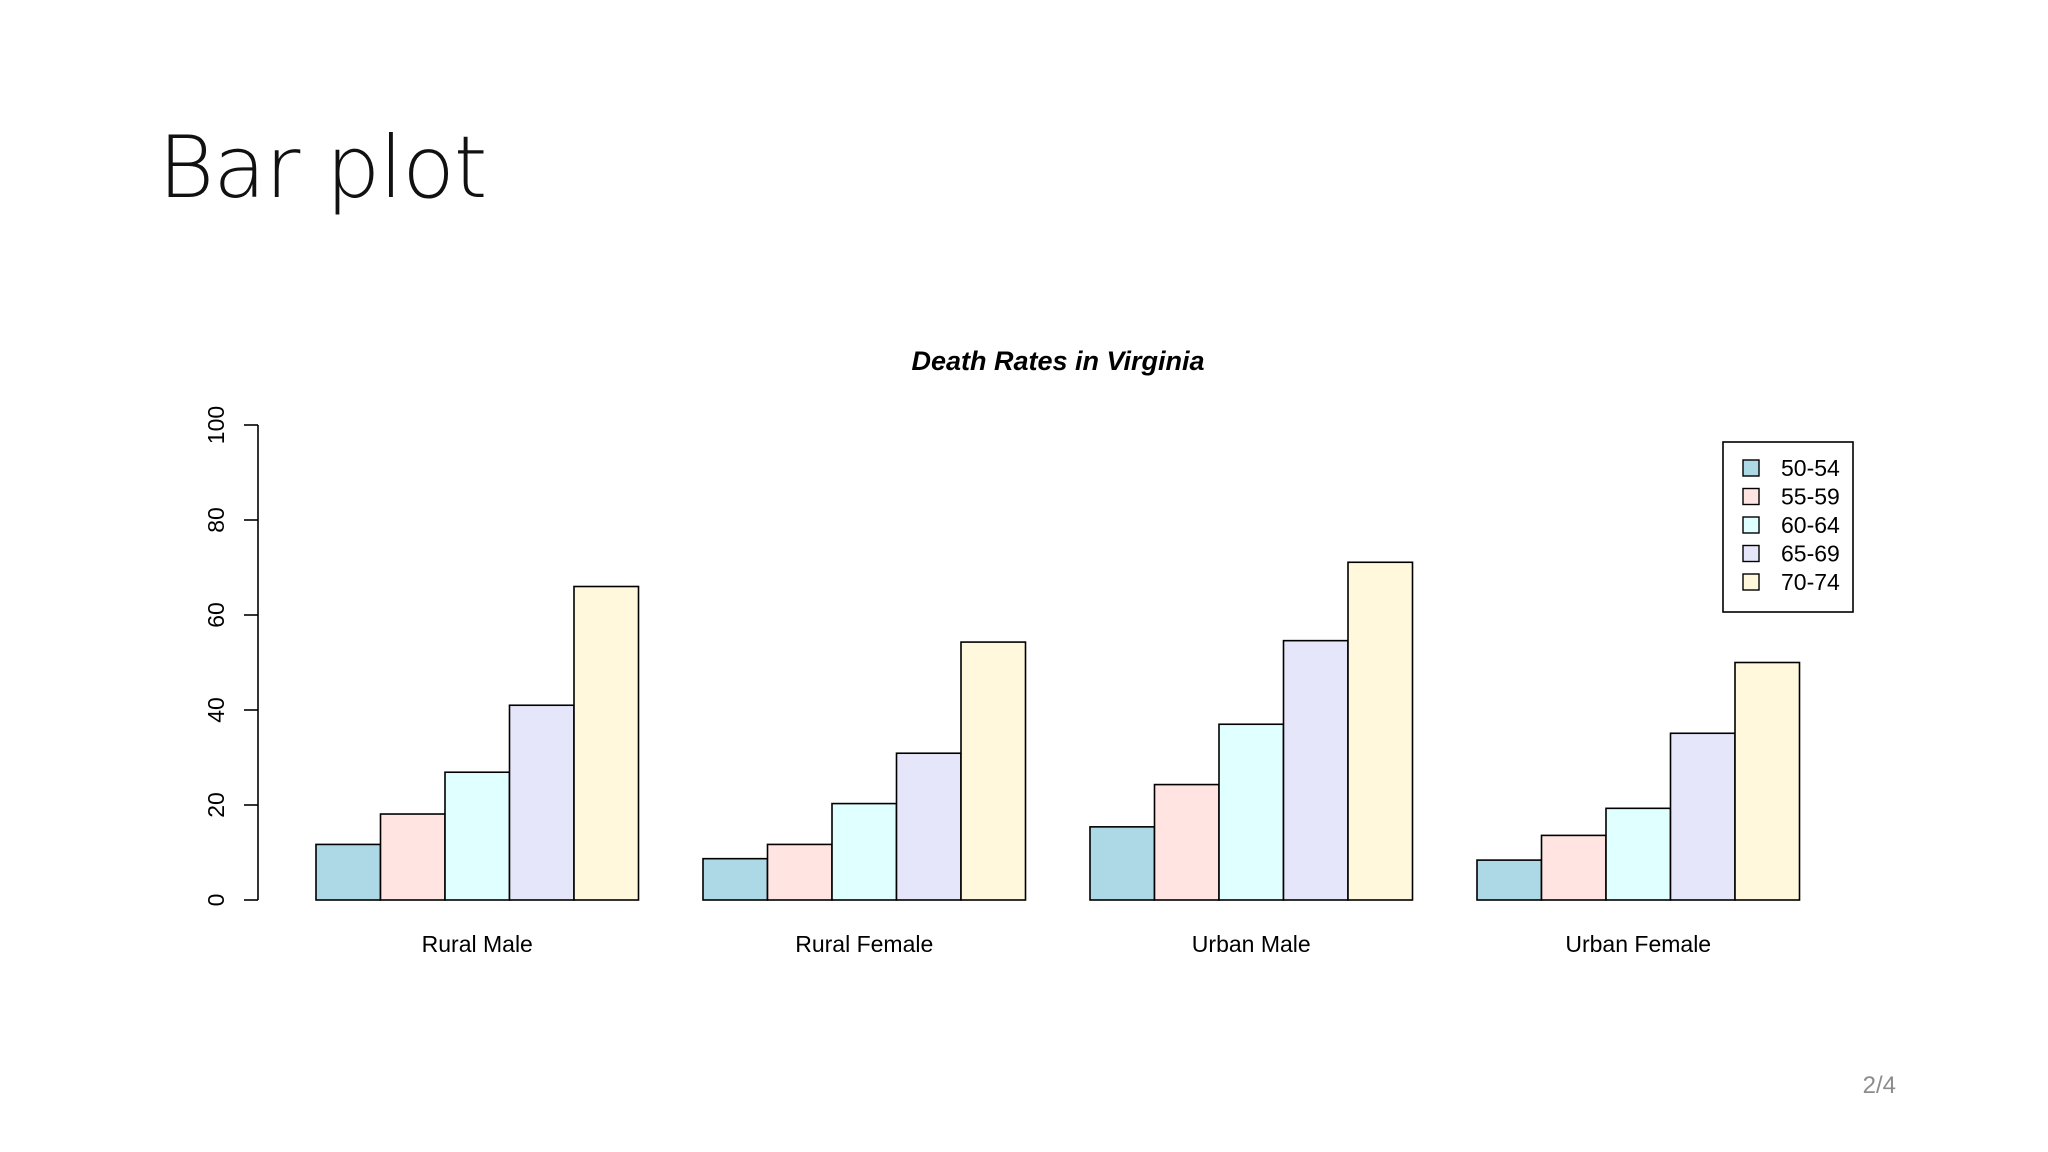 This screenshot has height=1152, width=2048. I want to click on y-tick-label: 0, so click(216, 900).